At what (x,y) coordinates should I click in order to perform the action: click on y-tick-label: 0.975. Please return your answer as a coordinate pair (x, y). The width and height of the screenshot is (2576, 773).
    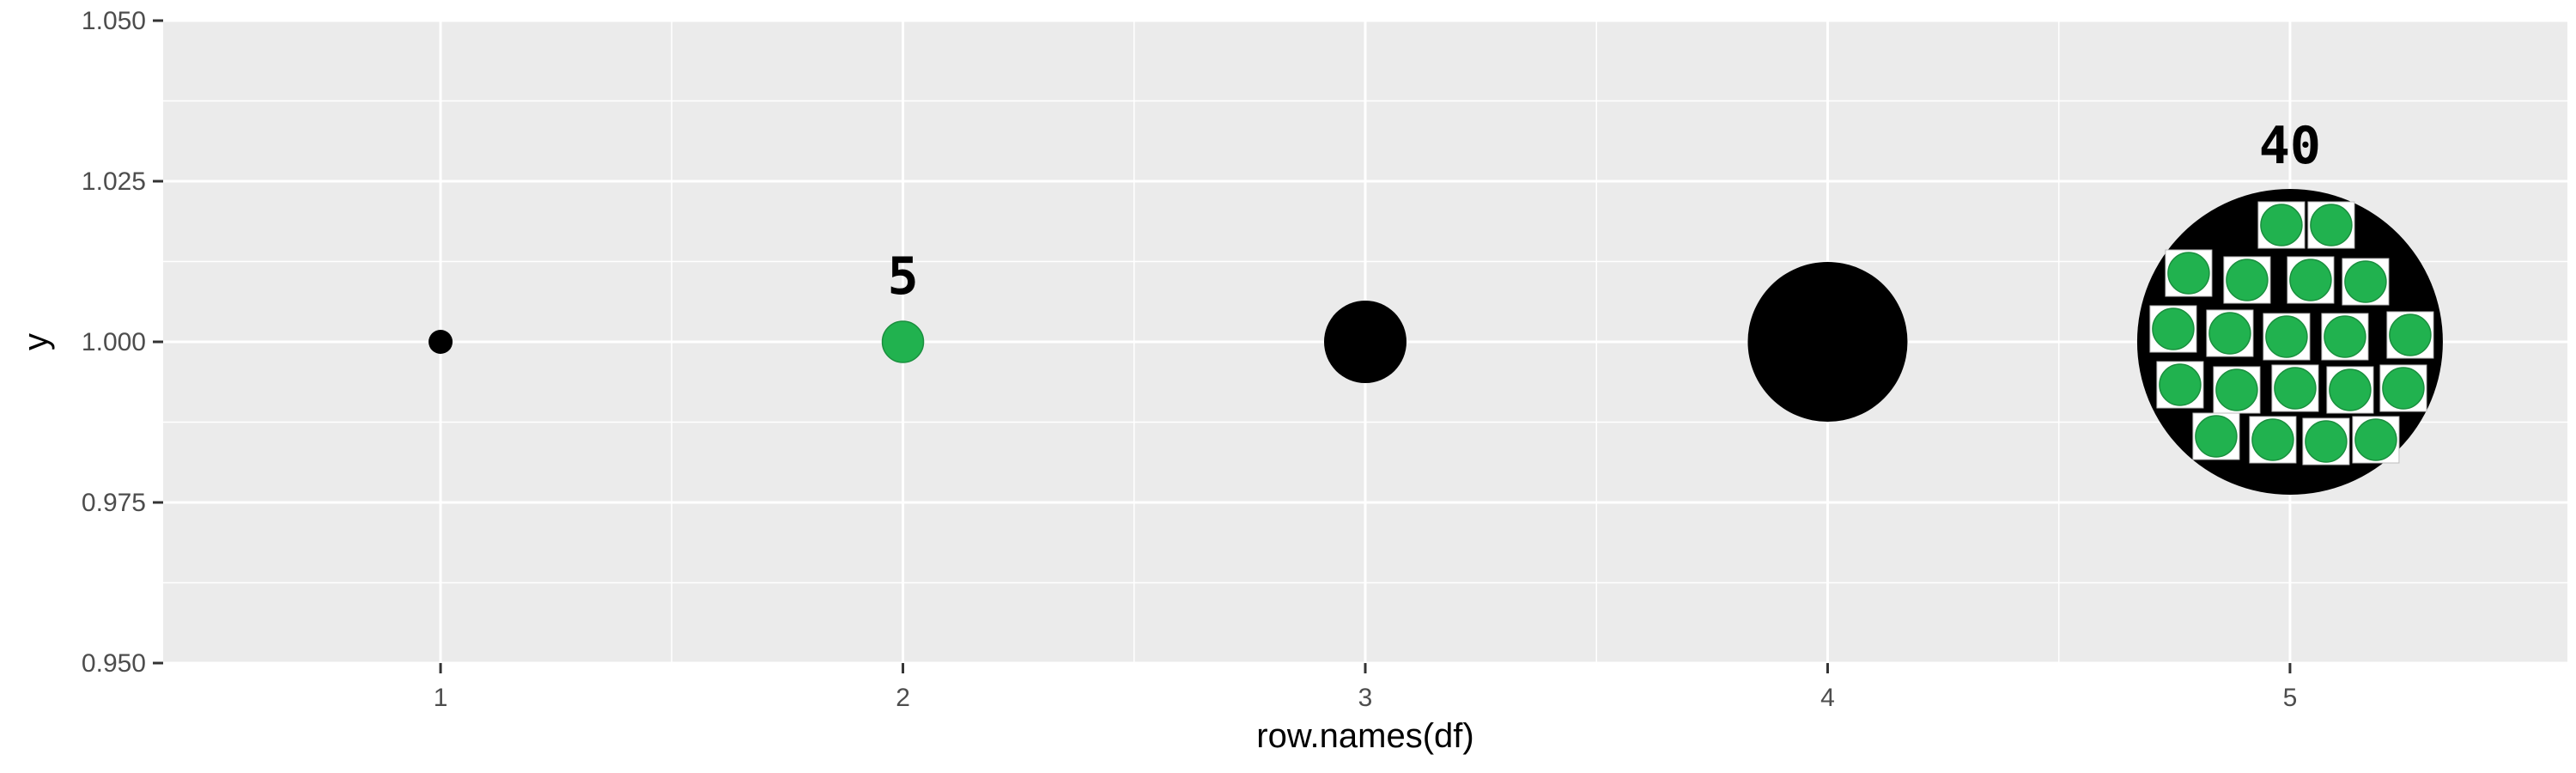
    Looking at the image, I should click on (114, 503).